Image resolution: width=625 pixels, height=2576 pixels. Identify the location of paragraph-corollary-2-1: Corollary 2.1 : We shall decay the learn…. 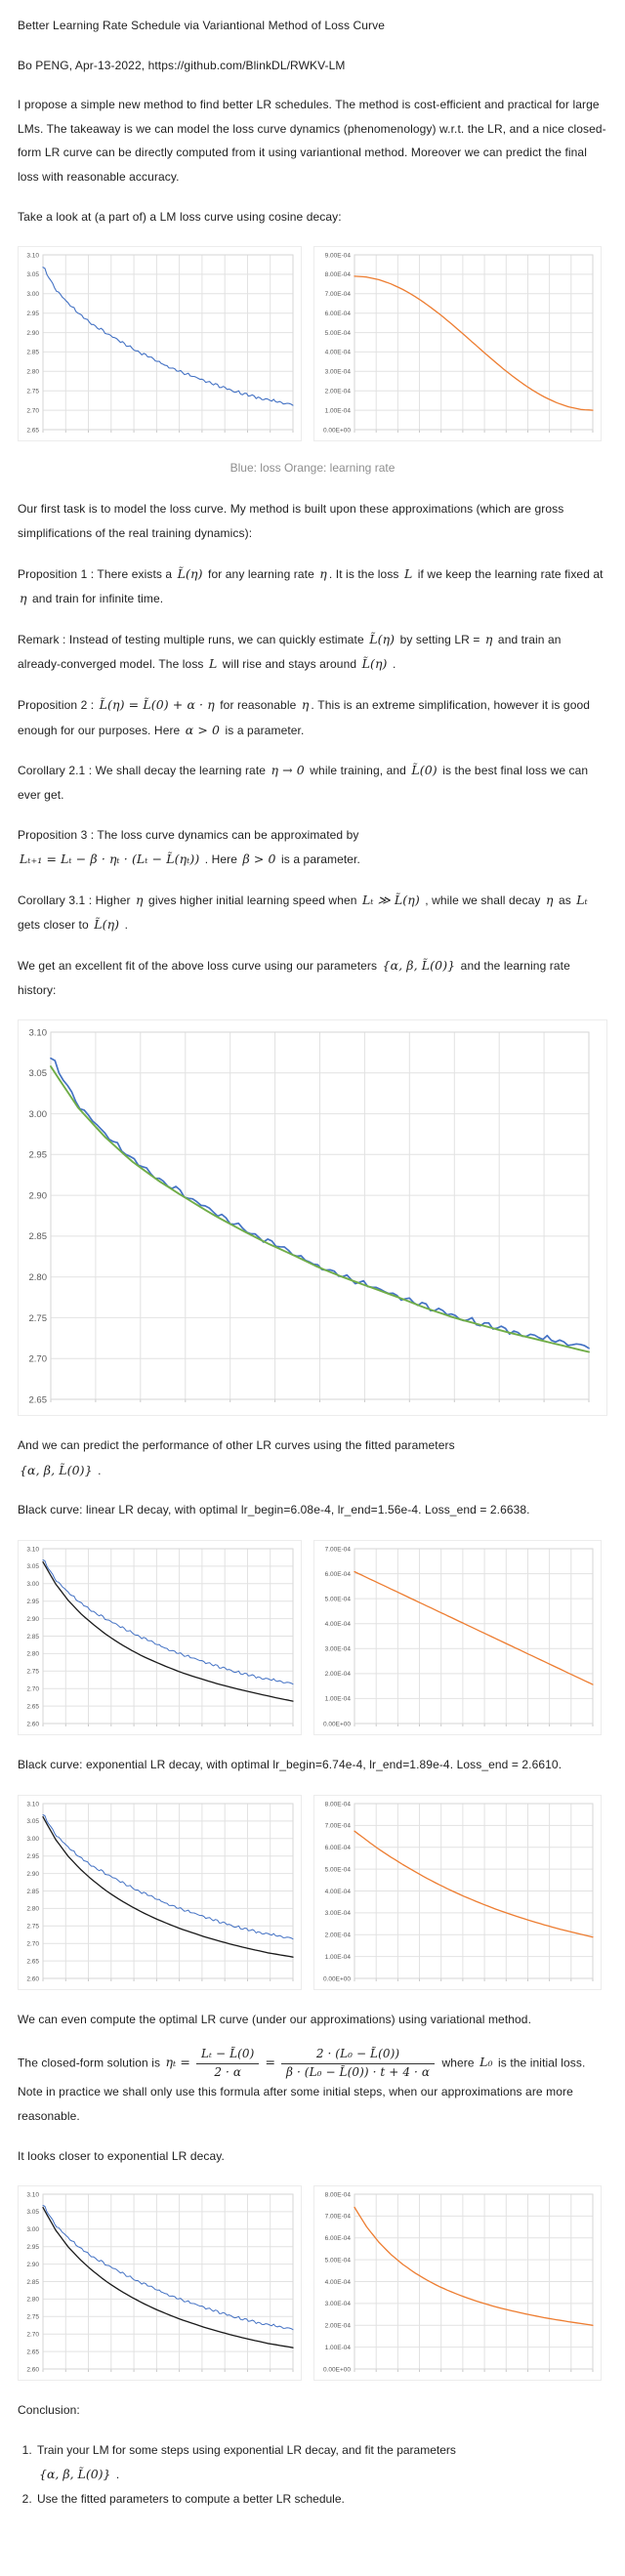
(303, 782).